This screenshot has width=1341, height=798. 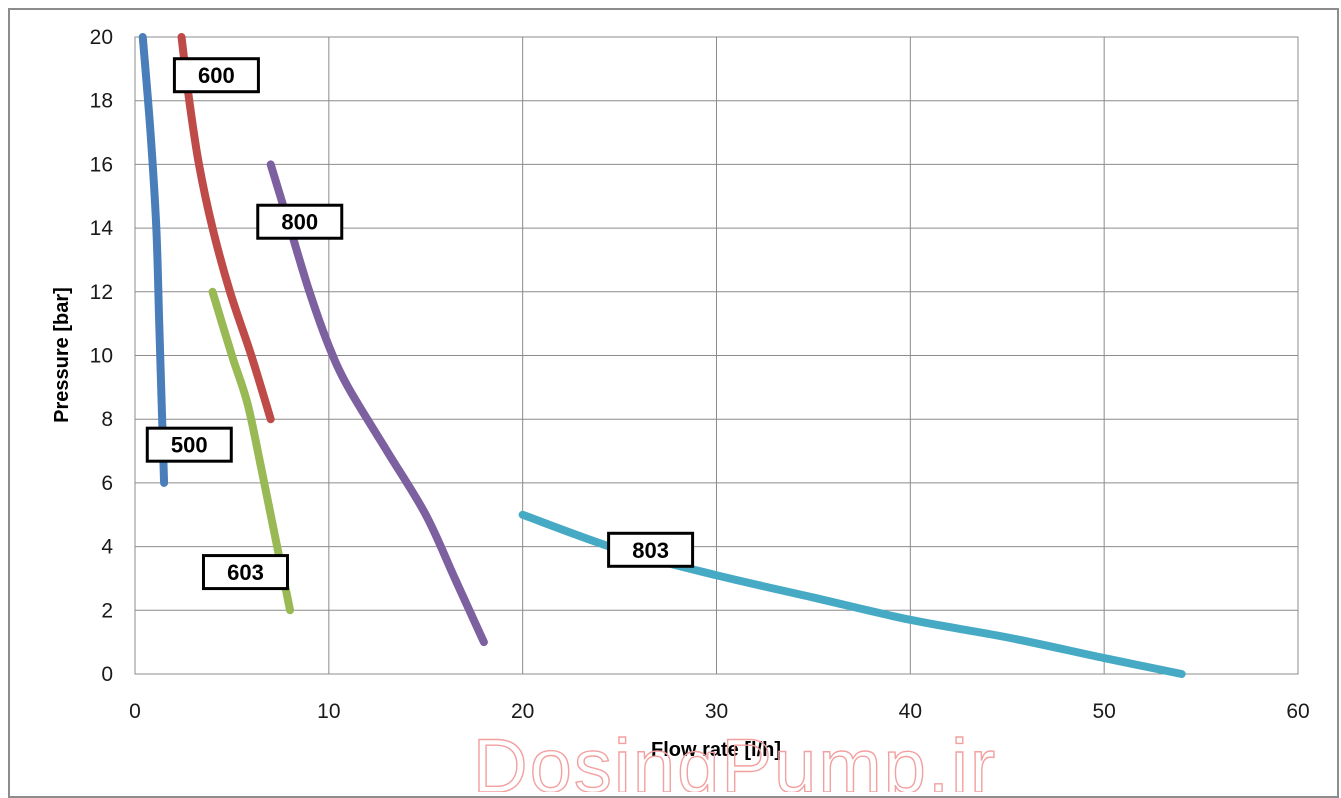 What do you see at coordinates (101, 37) in the screenshot?
I see `y-tick-label: 20` at bounding box center [101, 37].